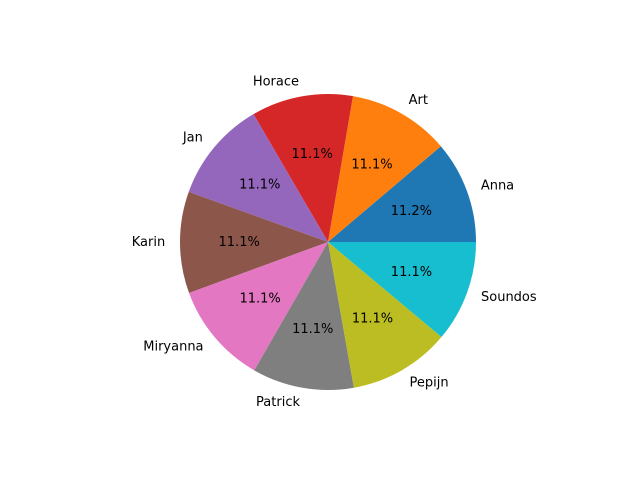 This screenshot has width=640, height=485. What do you see at coordinates (418, 100) in the screenshot?
I see `slice-label-art: Art` at bounding box center [418, 100].